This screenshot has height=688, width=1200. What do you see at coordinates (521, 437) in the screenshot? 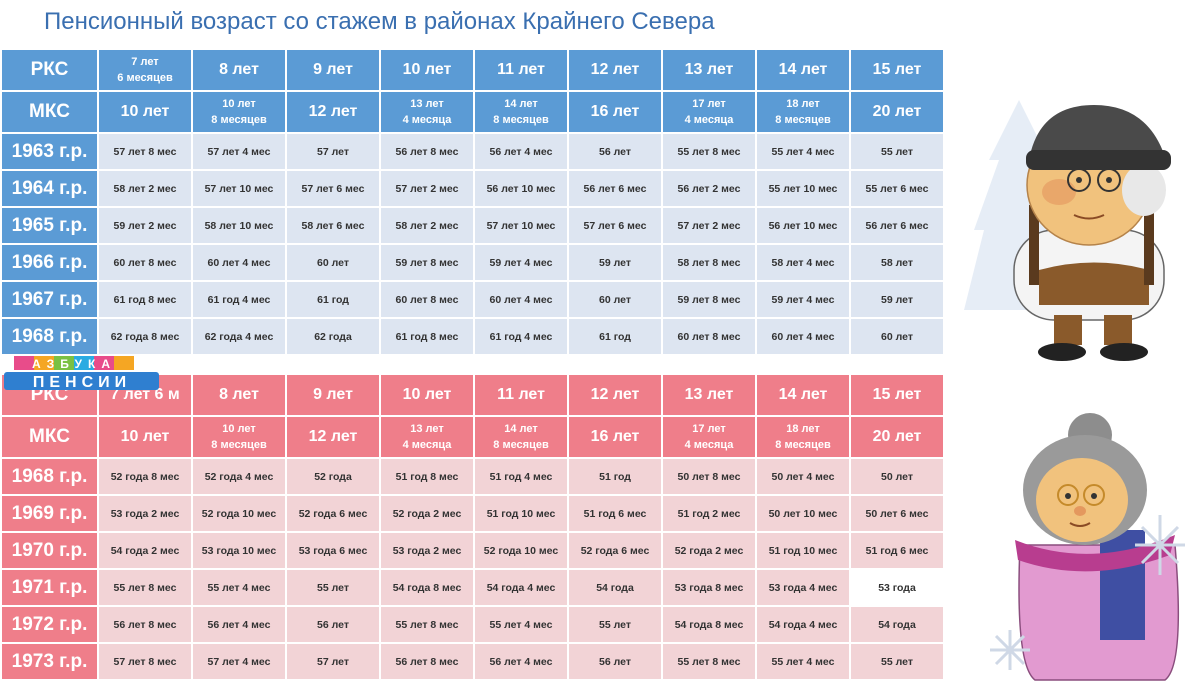
I see `mks-header-cell: 14 лет 8 месяцев` at bounding box center [521, 437].